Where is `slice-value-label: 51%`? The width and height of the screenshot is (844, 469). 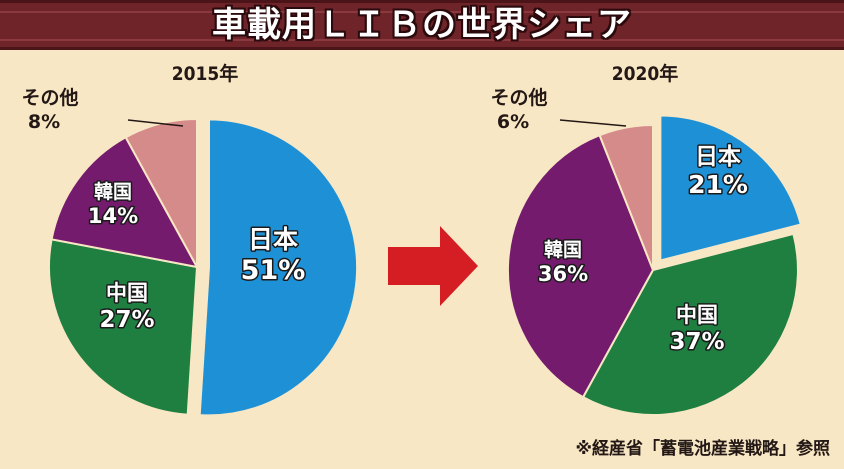
slice-value-label: 51% is located at coordinates (273, 270).